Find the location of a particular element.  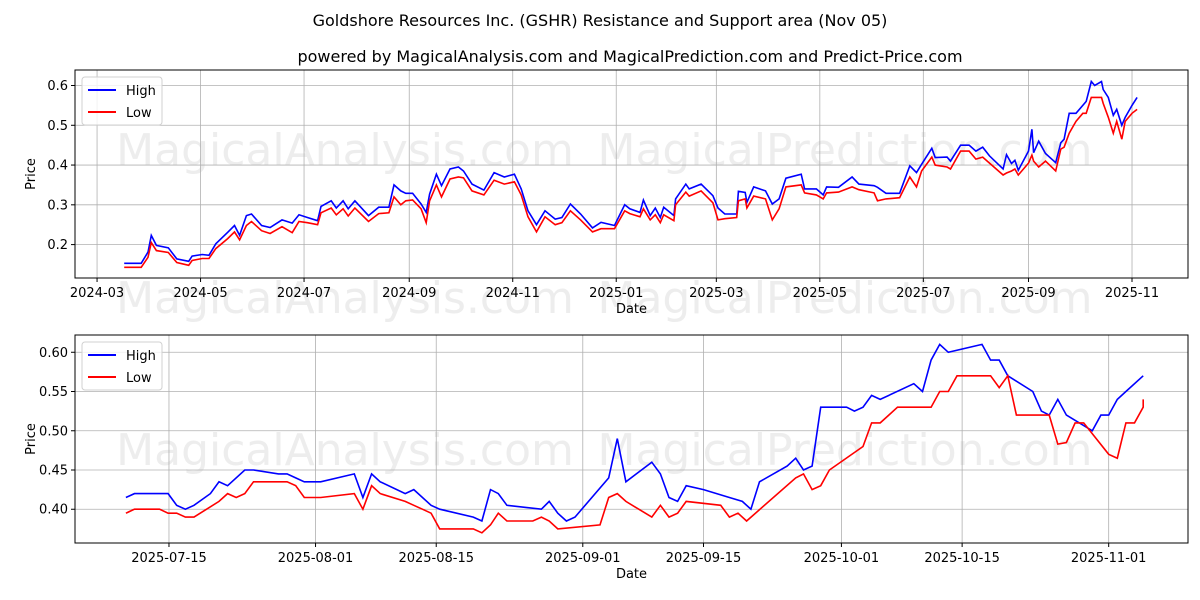

x-tick-label: 2025-08-15 is located at coordinates (436, 558).